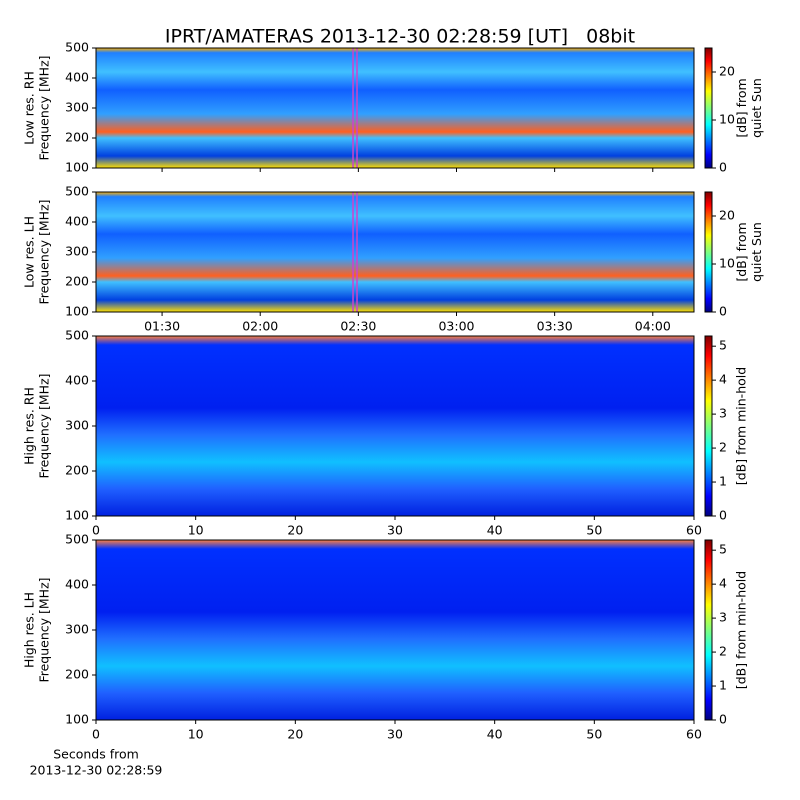 This screenshot has height=800, width=800. I want to click on y-axis-label: Low res. RH, so click(29, 108).